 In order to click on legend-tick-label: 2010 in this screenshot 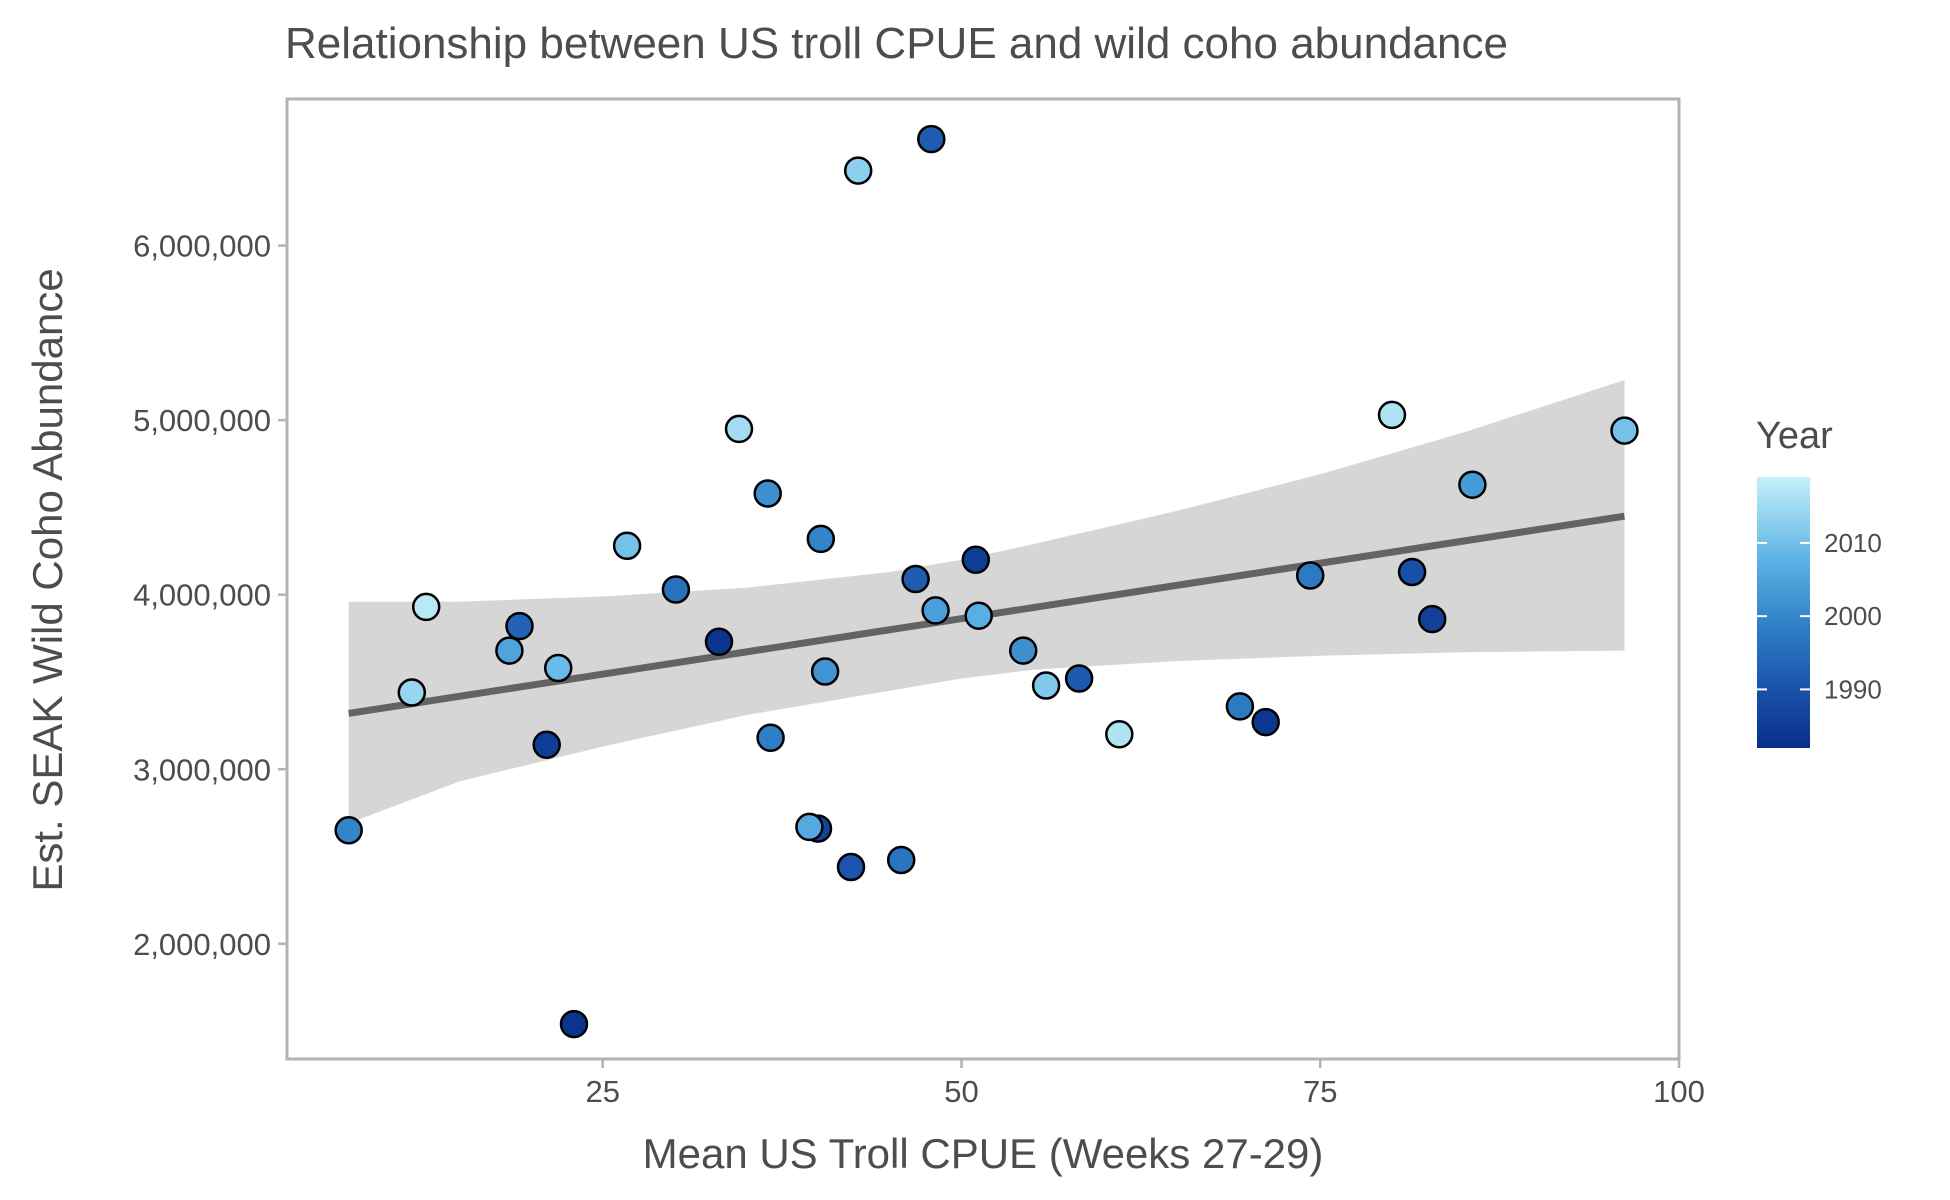, I will do `click(1853, 543)`.